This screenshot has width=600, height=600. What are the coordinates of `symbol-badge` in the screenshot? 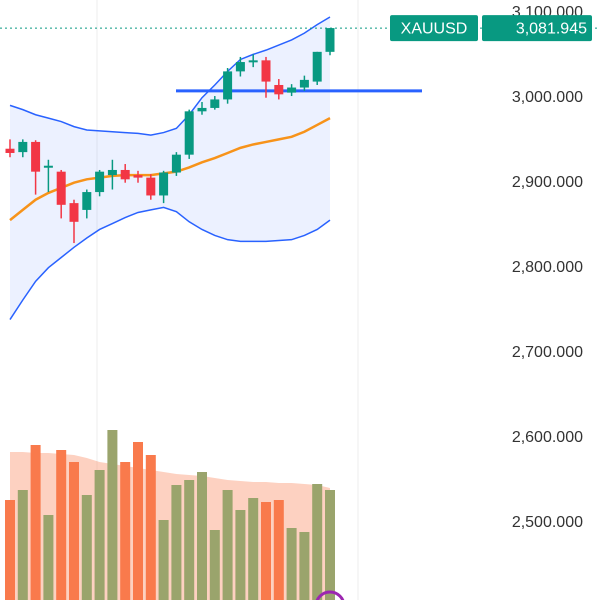 It's located at (434, 28).